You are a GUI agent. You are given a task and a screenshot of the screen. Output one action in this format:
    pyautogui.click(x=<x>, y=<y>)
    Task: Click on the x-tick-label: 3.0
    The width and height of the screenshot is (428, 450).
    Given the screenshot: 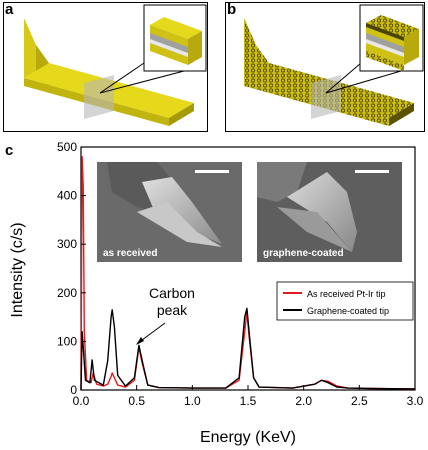 What is the action you would take?
    pyautogui.click(x=415, y=401)
    